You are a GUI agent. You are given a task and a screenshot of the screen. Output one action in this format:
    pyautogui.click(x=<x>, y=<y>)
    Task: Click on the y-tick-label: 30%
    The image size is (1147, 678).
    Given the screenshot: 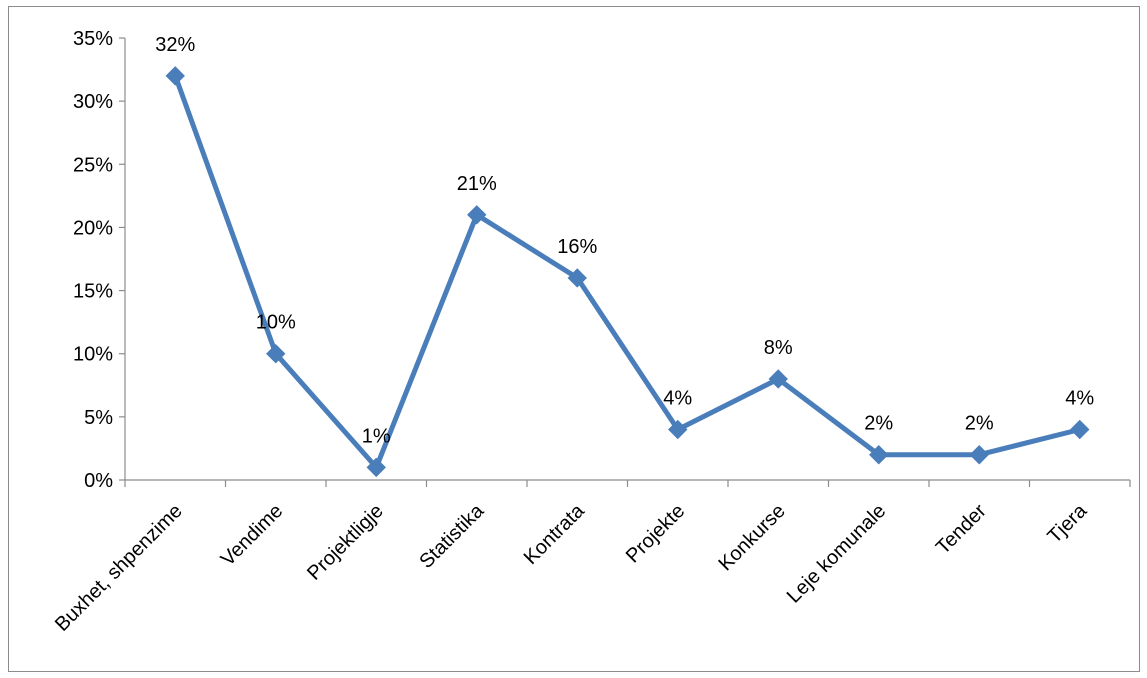 What is the action you would take?
    pyautogui.click(x=93, y=102)
    